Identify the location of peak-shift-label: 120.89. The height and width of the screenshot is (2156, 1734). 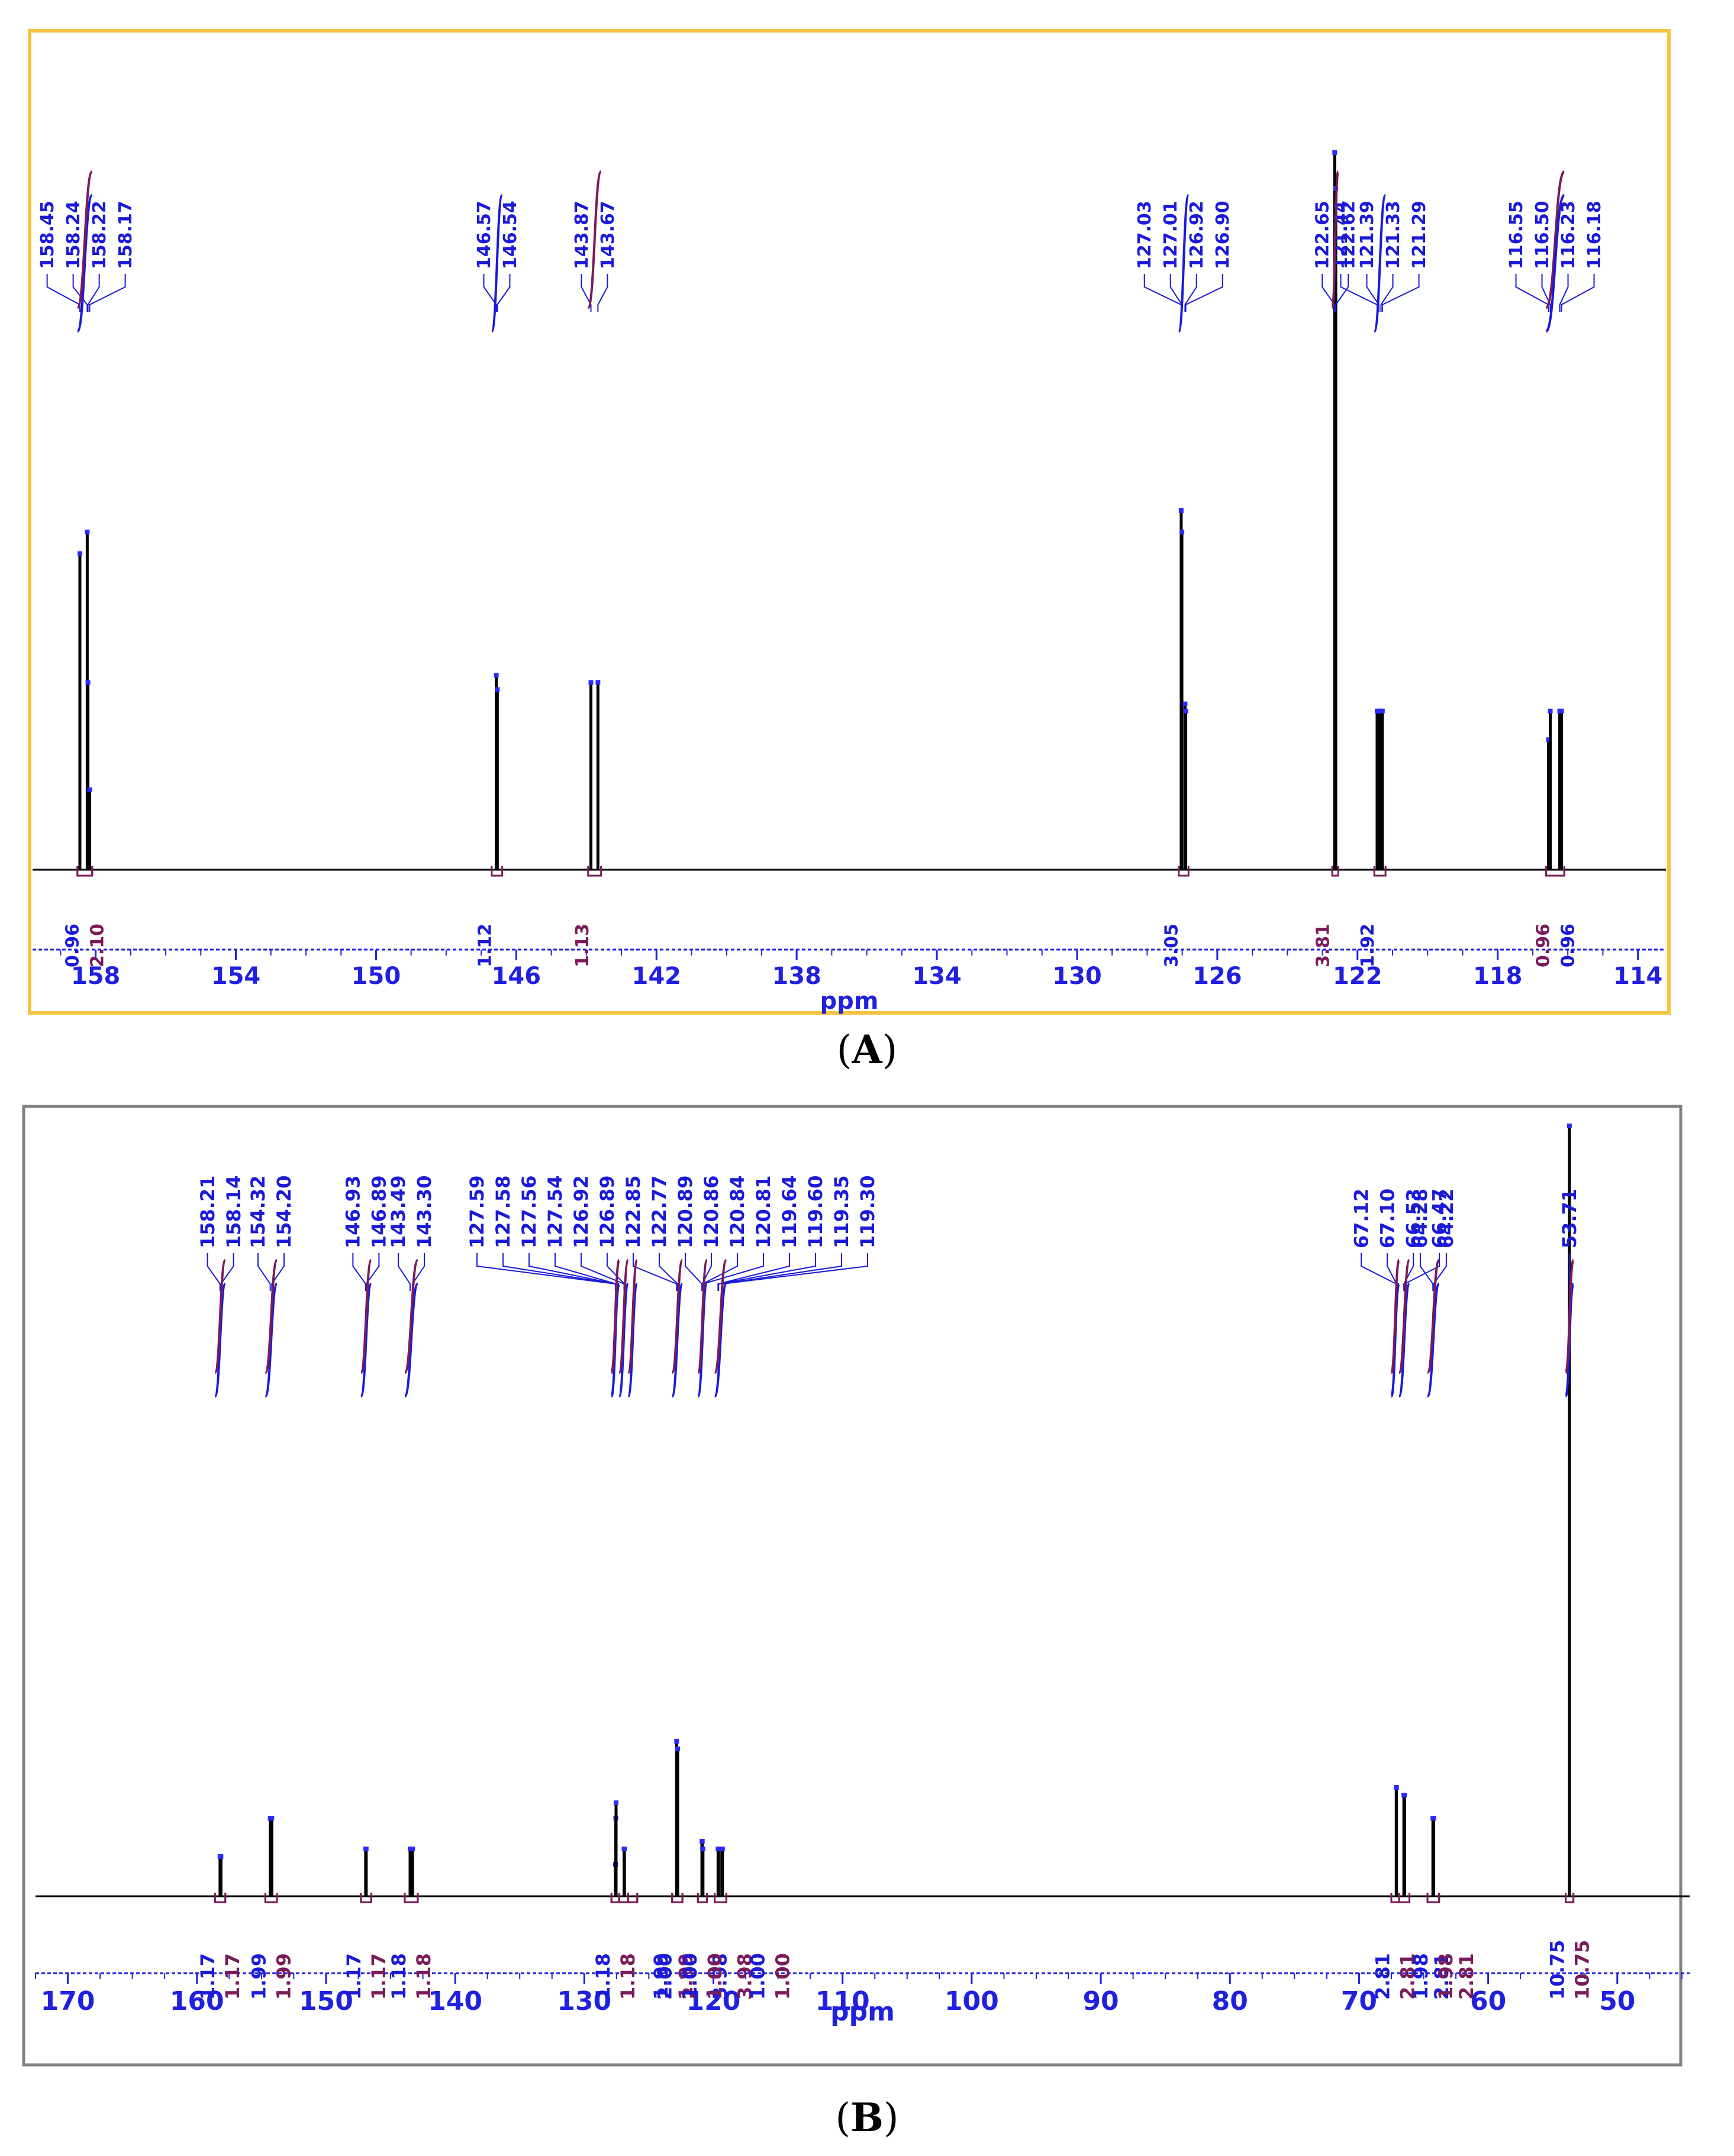
(685, 1212).